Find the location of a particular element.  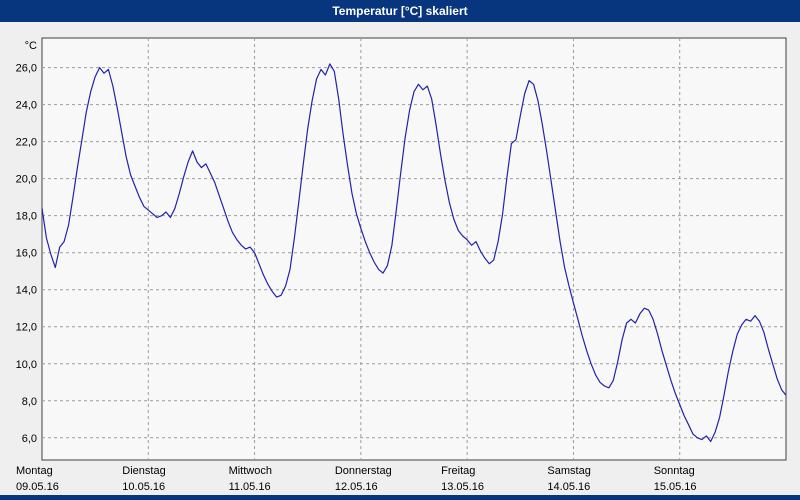

y-tick-label: 6,0 is located at coordinates (29, 439).